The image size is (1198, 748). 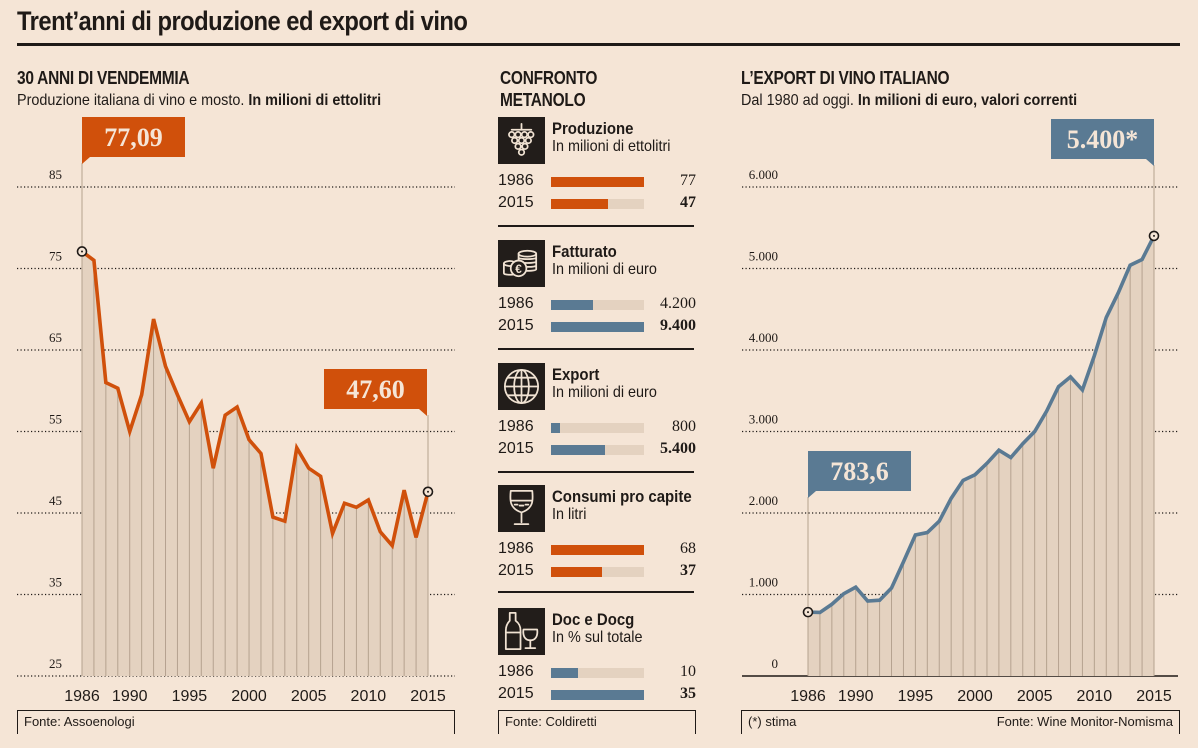 I want to click on production-x-tick-label: 1990, so click(x=130, y=696).